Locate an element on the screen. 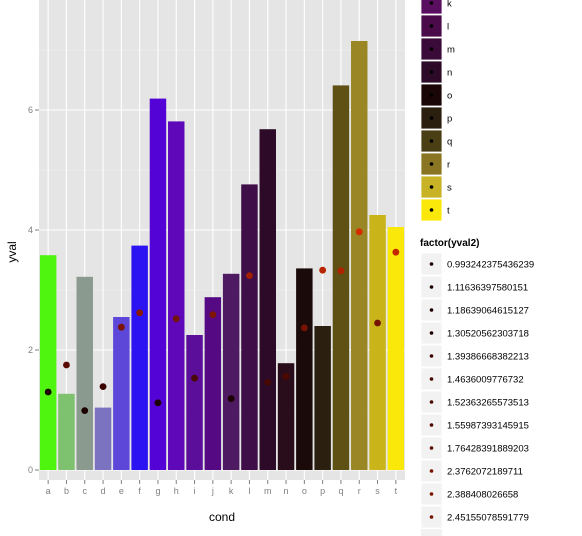 This screenshot has width=582, height=536. legend-point-label: 2.45155078591779 is located at coordinates (488, 518).